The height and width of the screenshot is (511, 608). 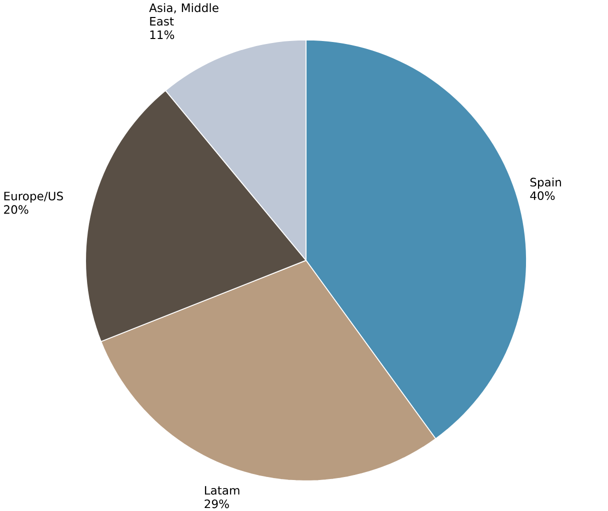 What do you see at coordinates (162, 34) in the screenshot?
I see `data-label: 11%` at bounding box center [162, 34].